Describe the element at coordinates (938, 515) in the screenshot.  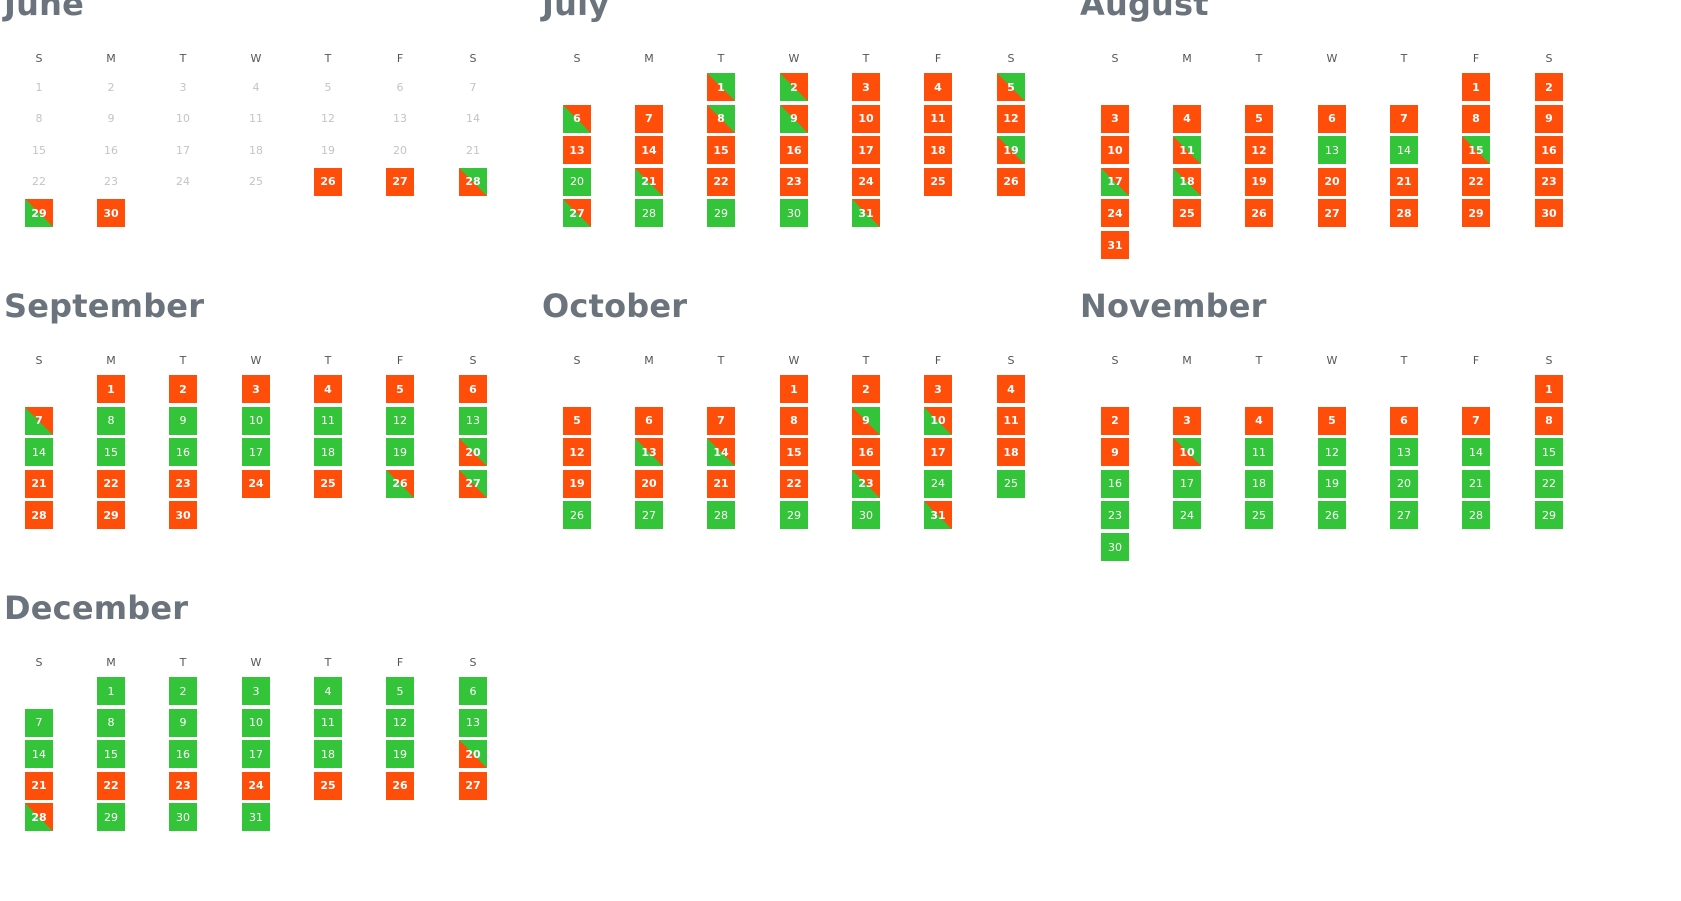
I see `day-cell-changeover: 31` at that location.